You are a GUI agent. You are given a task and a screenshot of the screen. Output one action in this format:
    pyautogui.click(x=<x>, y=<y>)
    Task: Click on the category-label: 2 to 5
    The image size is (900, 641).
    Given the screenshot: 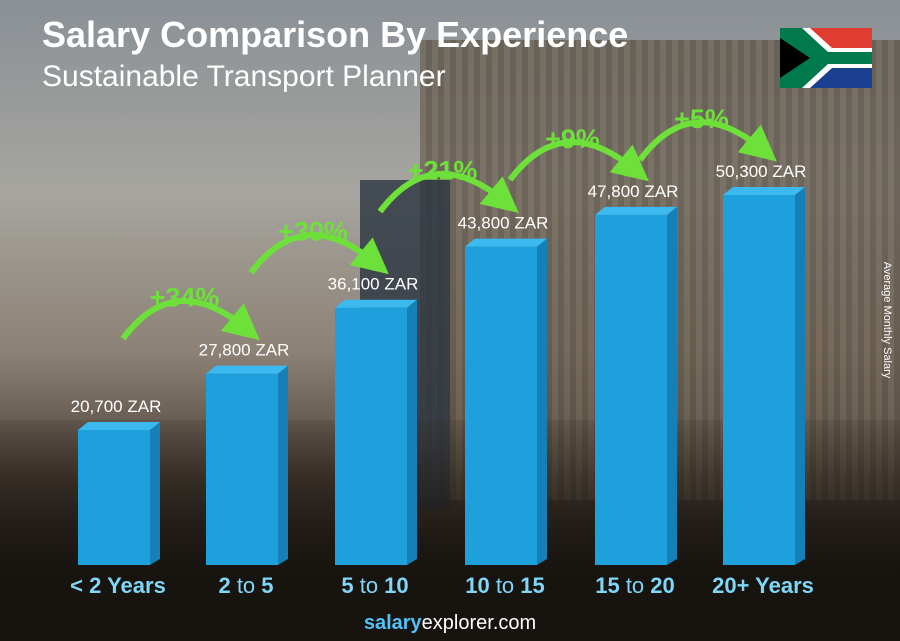 What is the action you would take?
    pyautogui.click(x=245, y=585)
    